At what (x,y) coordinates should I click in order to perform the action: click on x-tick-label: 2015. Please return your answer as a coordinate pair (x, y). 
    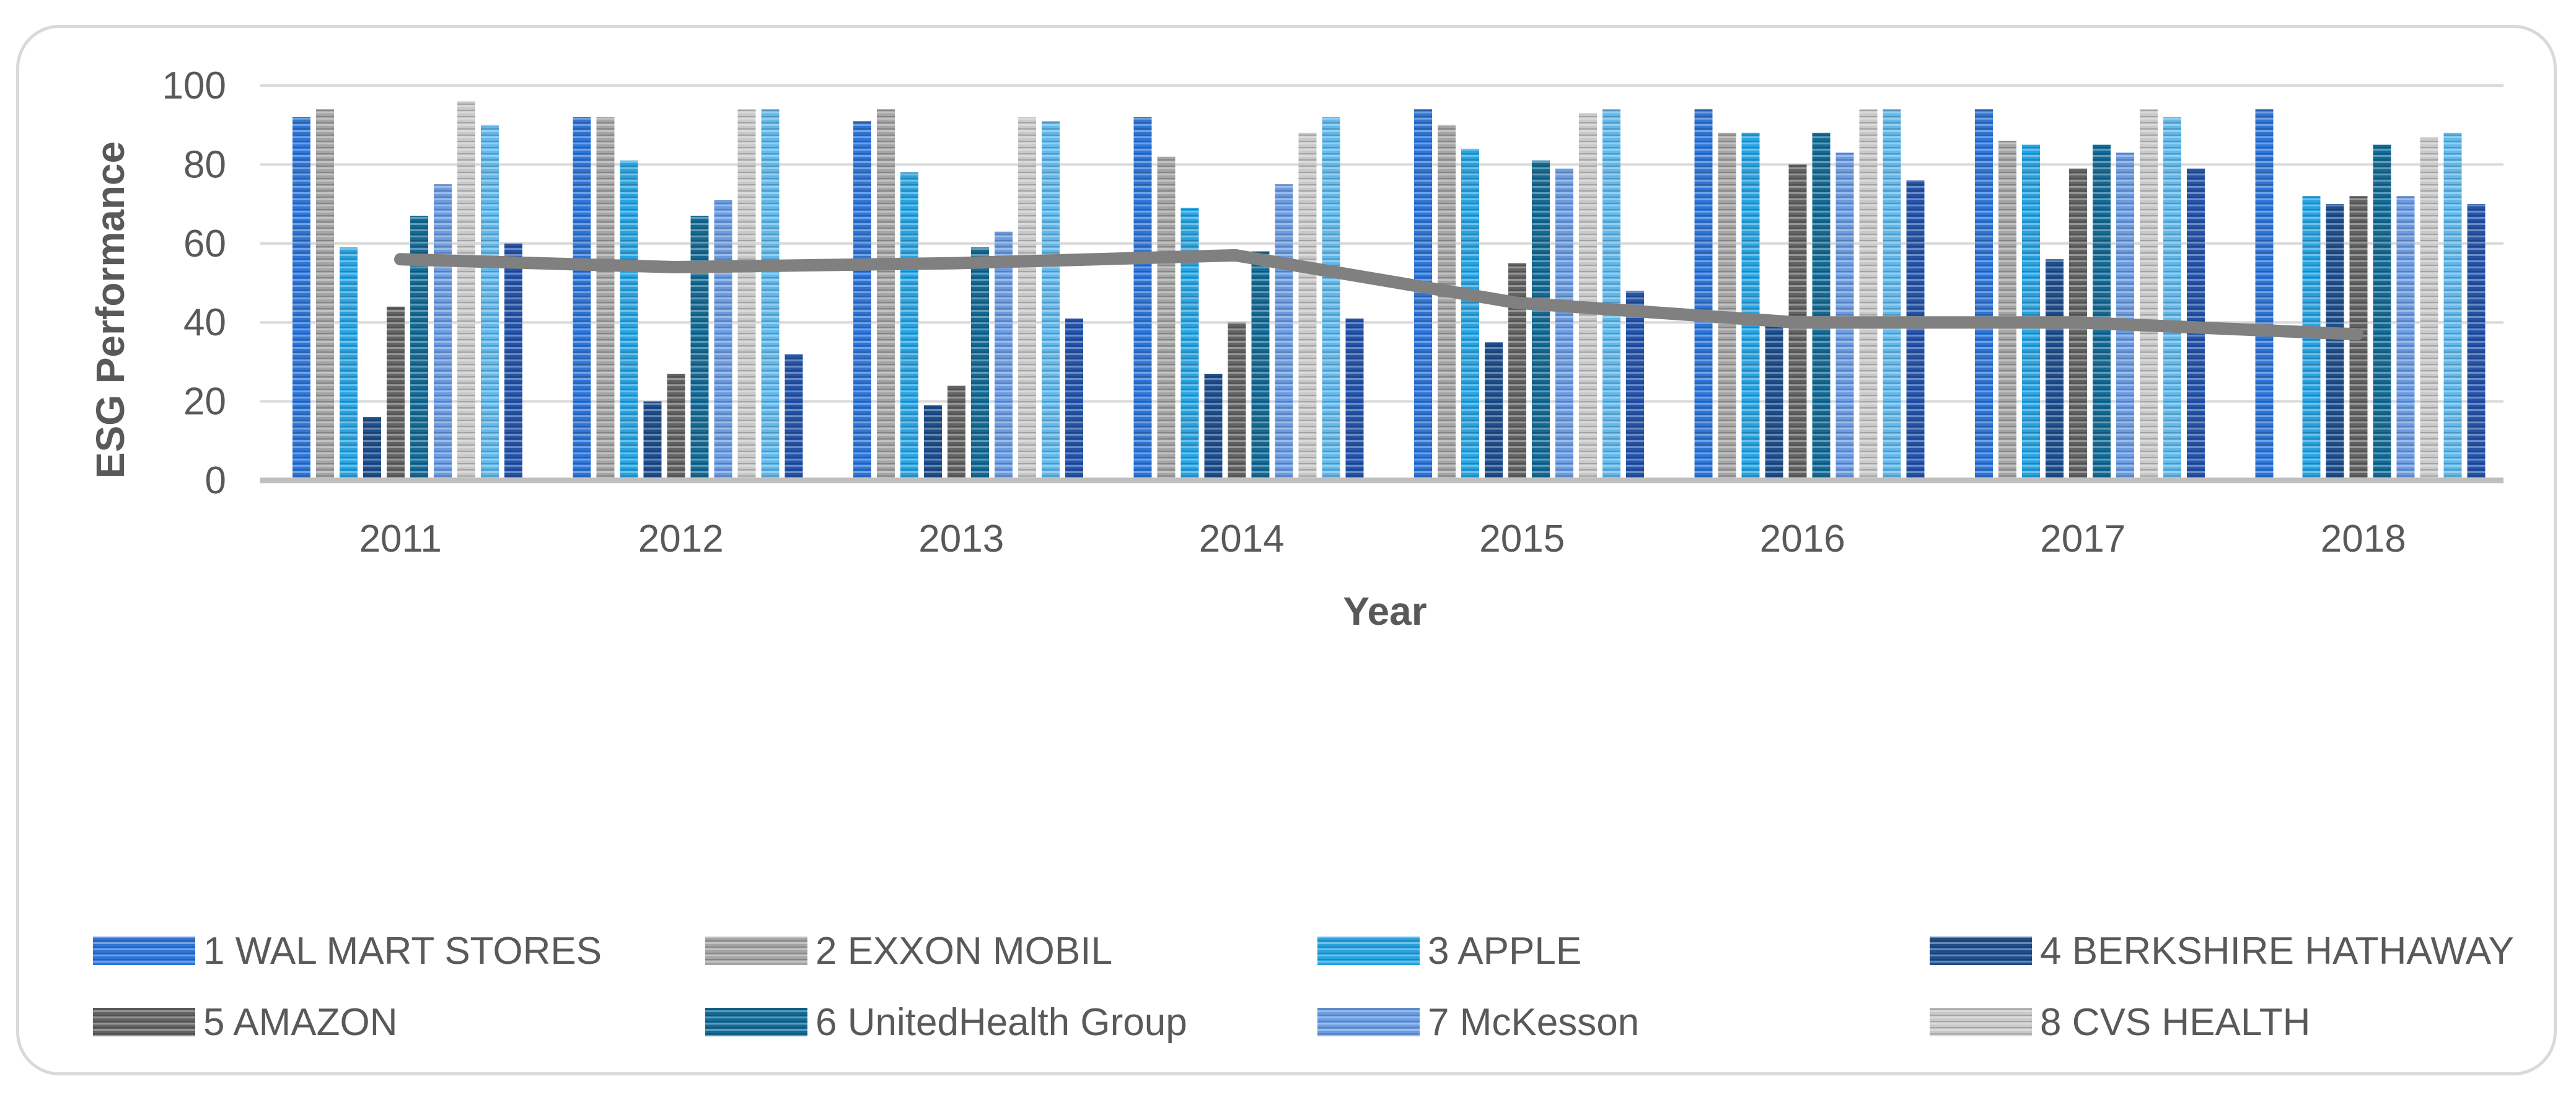
    Looking at the image, I should click on (1522, 539).